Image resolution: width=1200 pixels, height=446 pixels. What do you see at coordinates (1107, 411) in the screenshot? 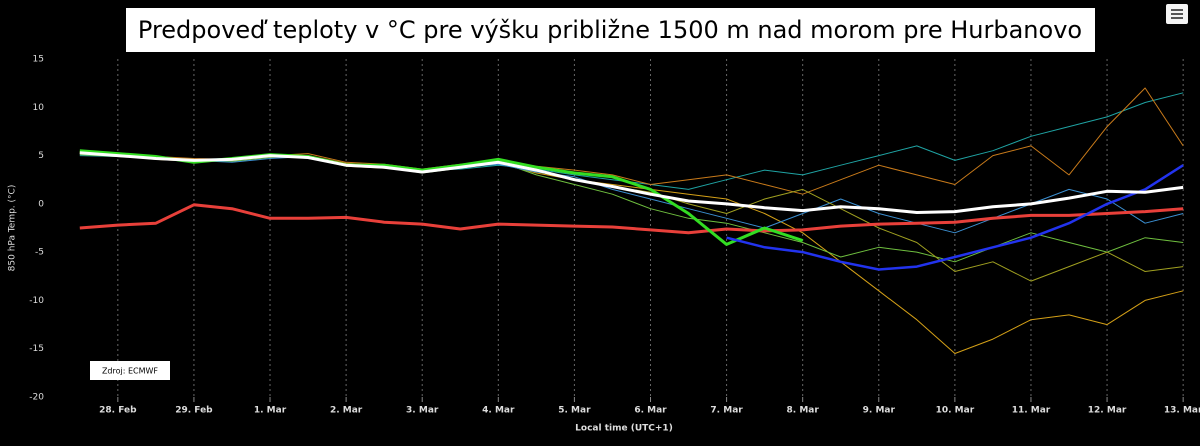
I see `x-tick-label: 12. Mar` at bounding box center [1107, 411].